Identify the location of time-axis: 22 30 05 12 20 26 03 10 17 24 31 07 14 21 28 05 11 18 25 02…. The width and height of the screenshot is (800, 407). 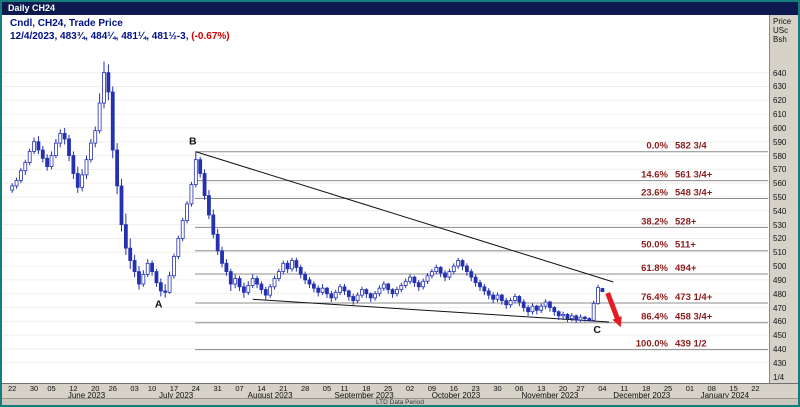
(400, 390).